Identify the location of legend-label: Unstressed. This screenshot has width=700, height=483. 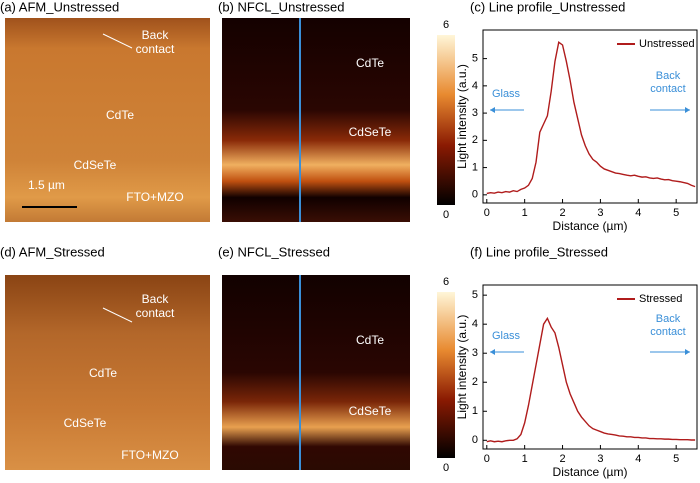
(667, 44).